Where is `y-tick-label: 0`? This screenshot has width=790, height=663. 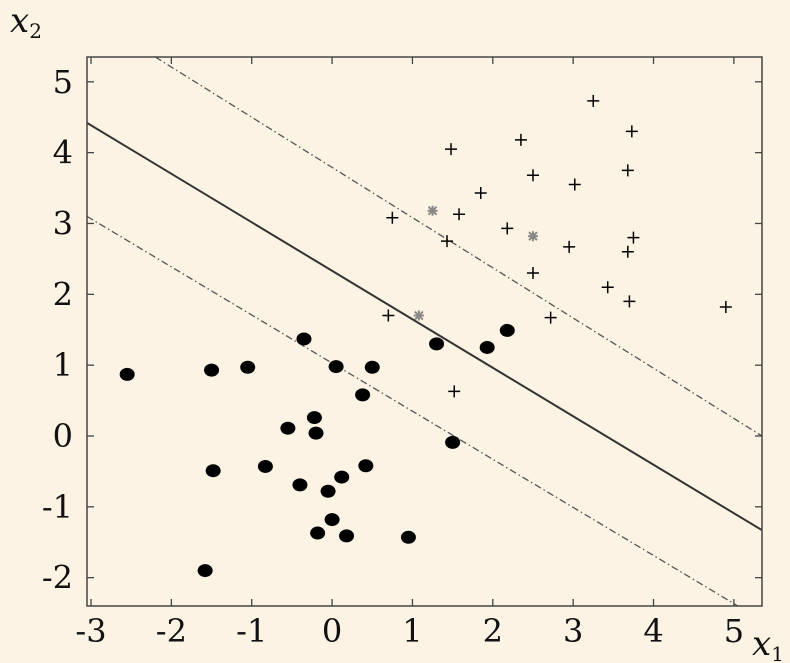 y-tick-label: 0 is located at coordinates (63, 436).